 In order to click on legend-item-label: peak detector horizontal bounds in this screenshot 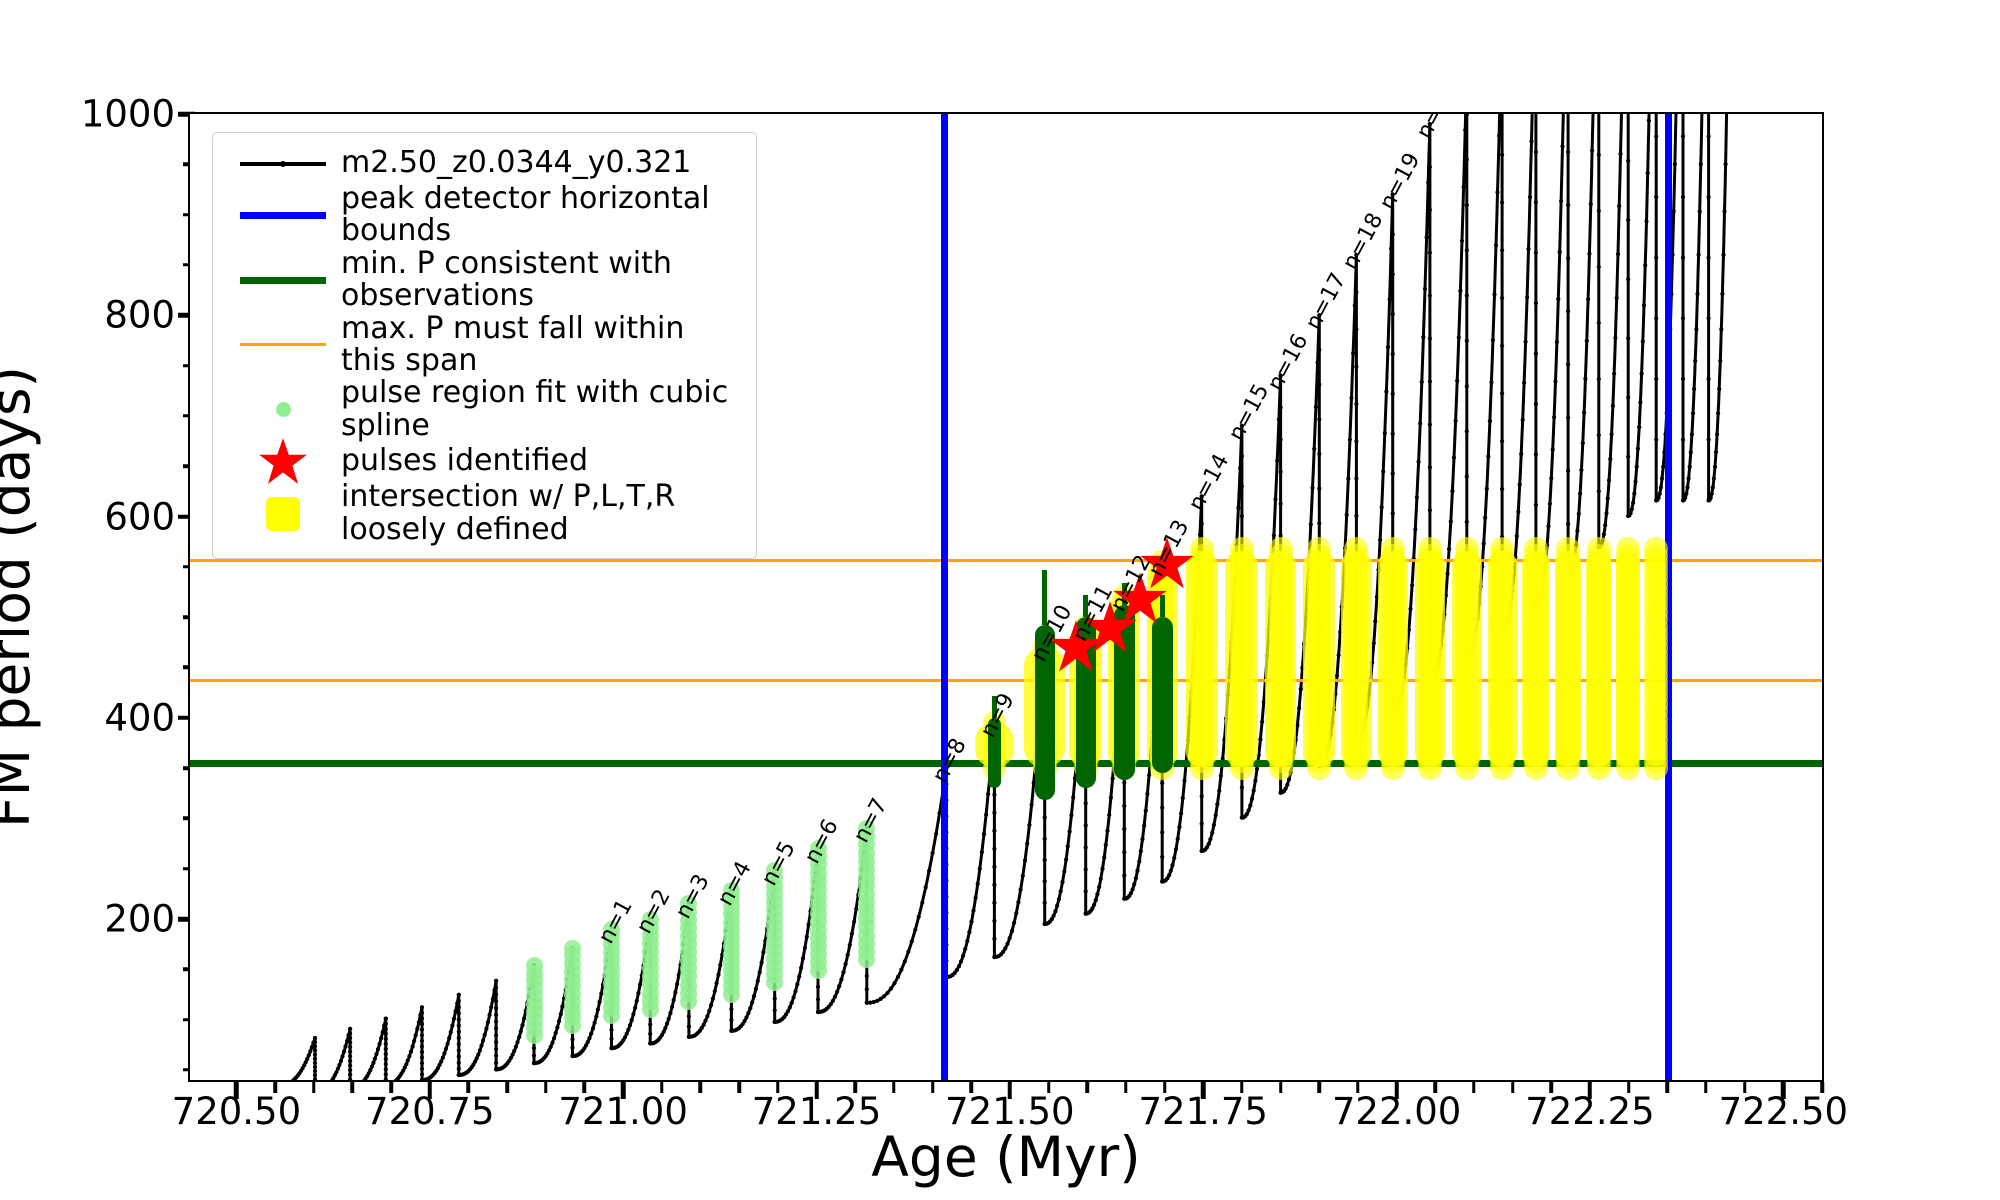, I will do `click(525, 215)`.